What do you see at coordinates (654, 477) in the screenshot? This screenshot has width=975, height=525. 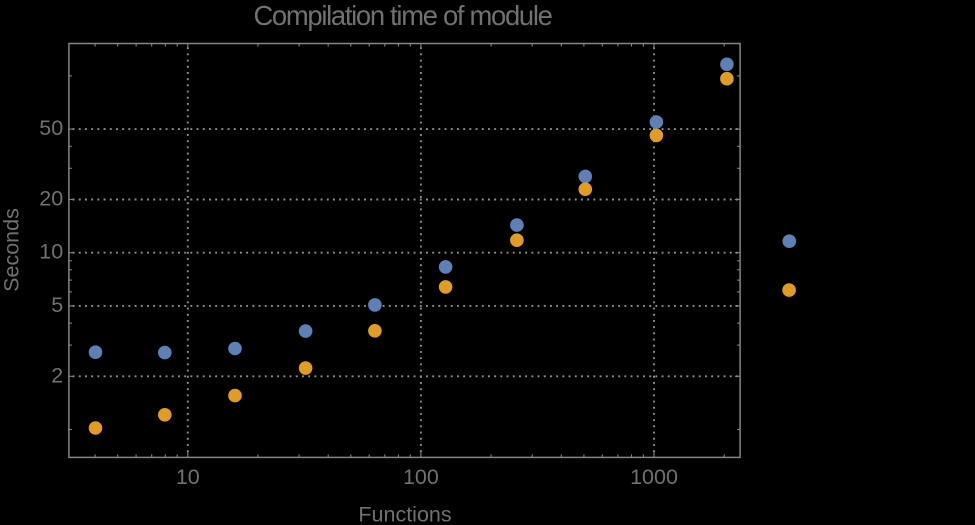 I see `svg-text: 1000` at bounding box center [654, 477].